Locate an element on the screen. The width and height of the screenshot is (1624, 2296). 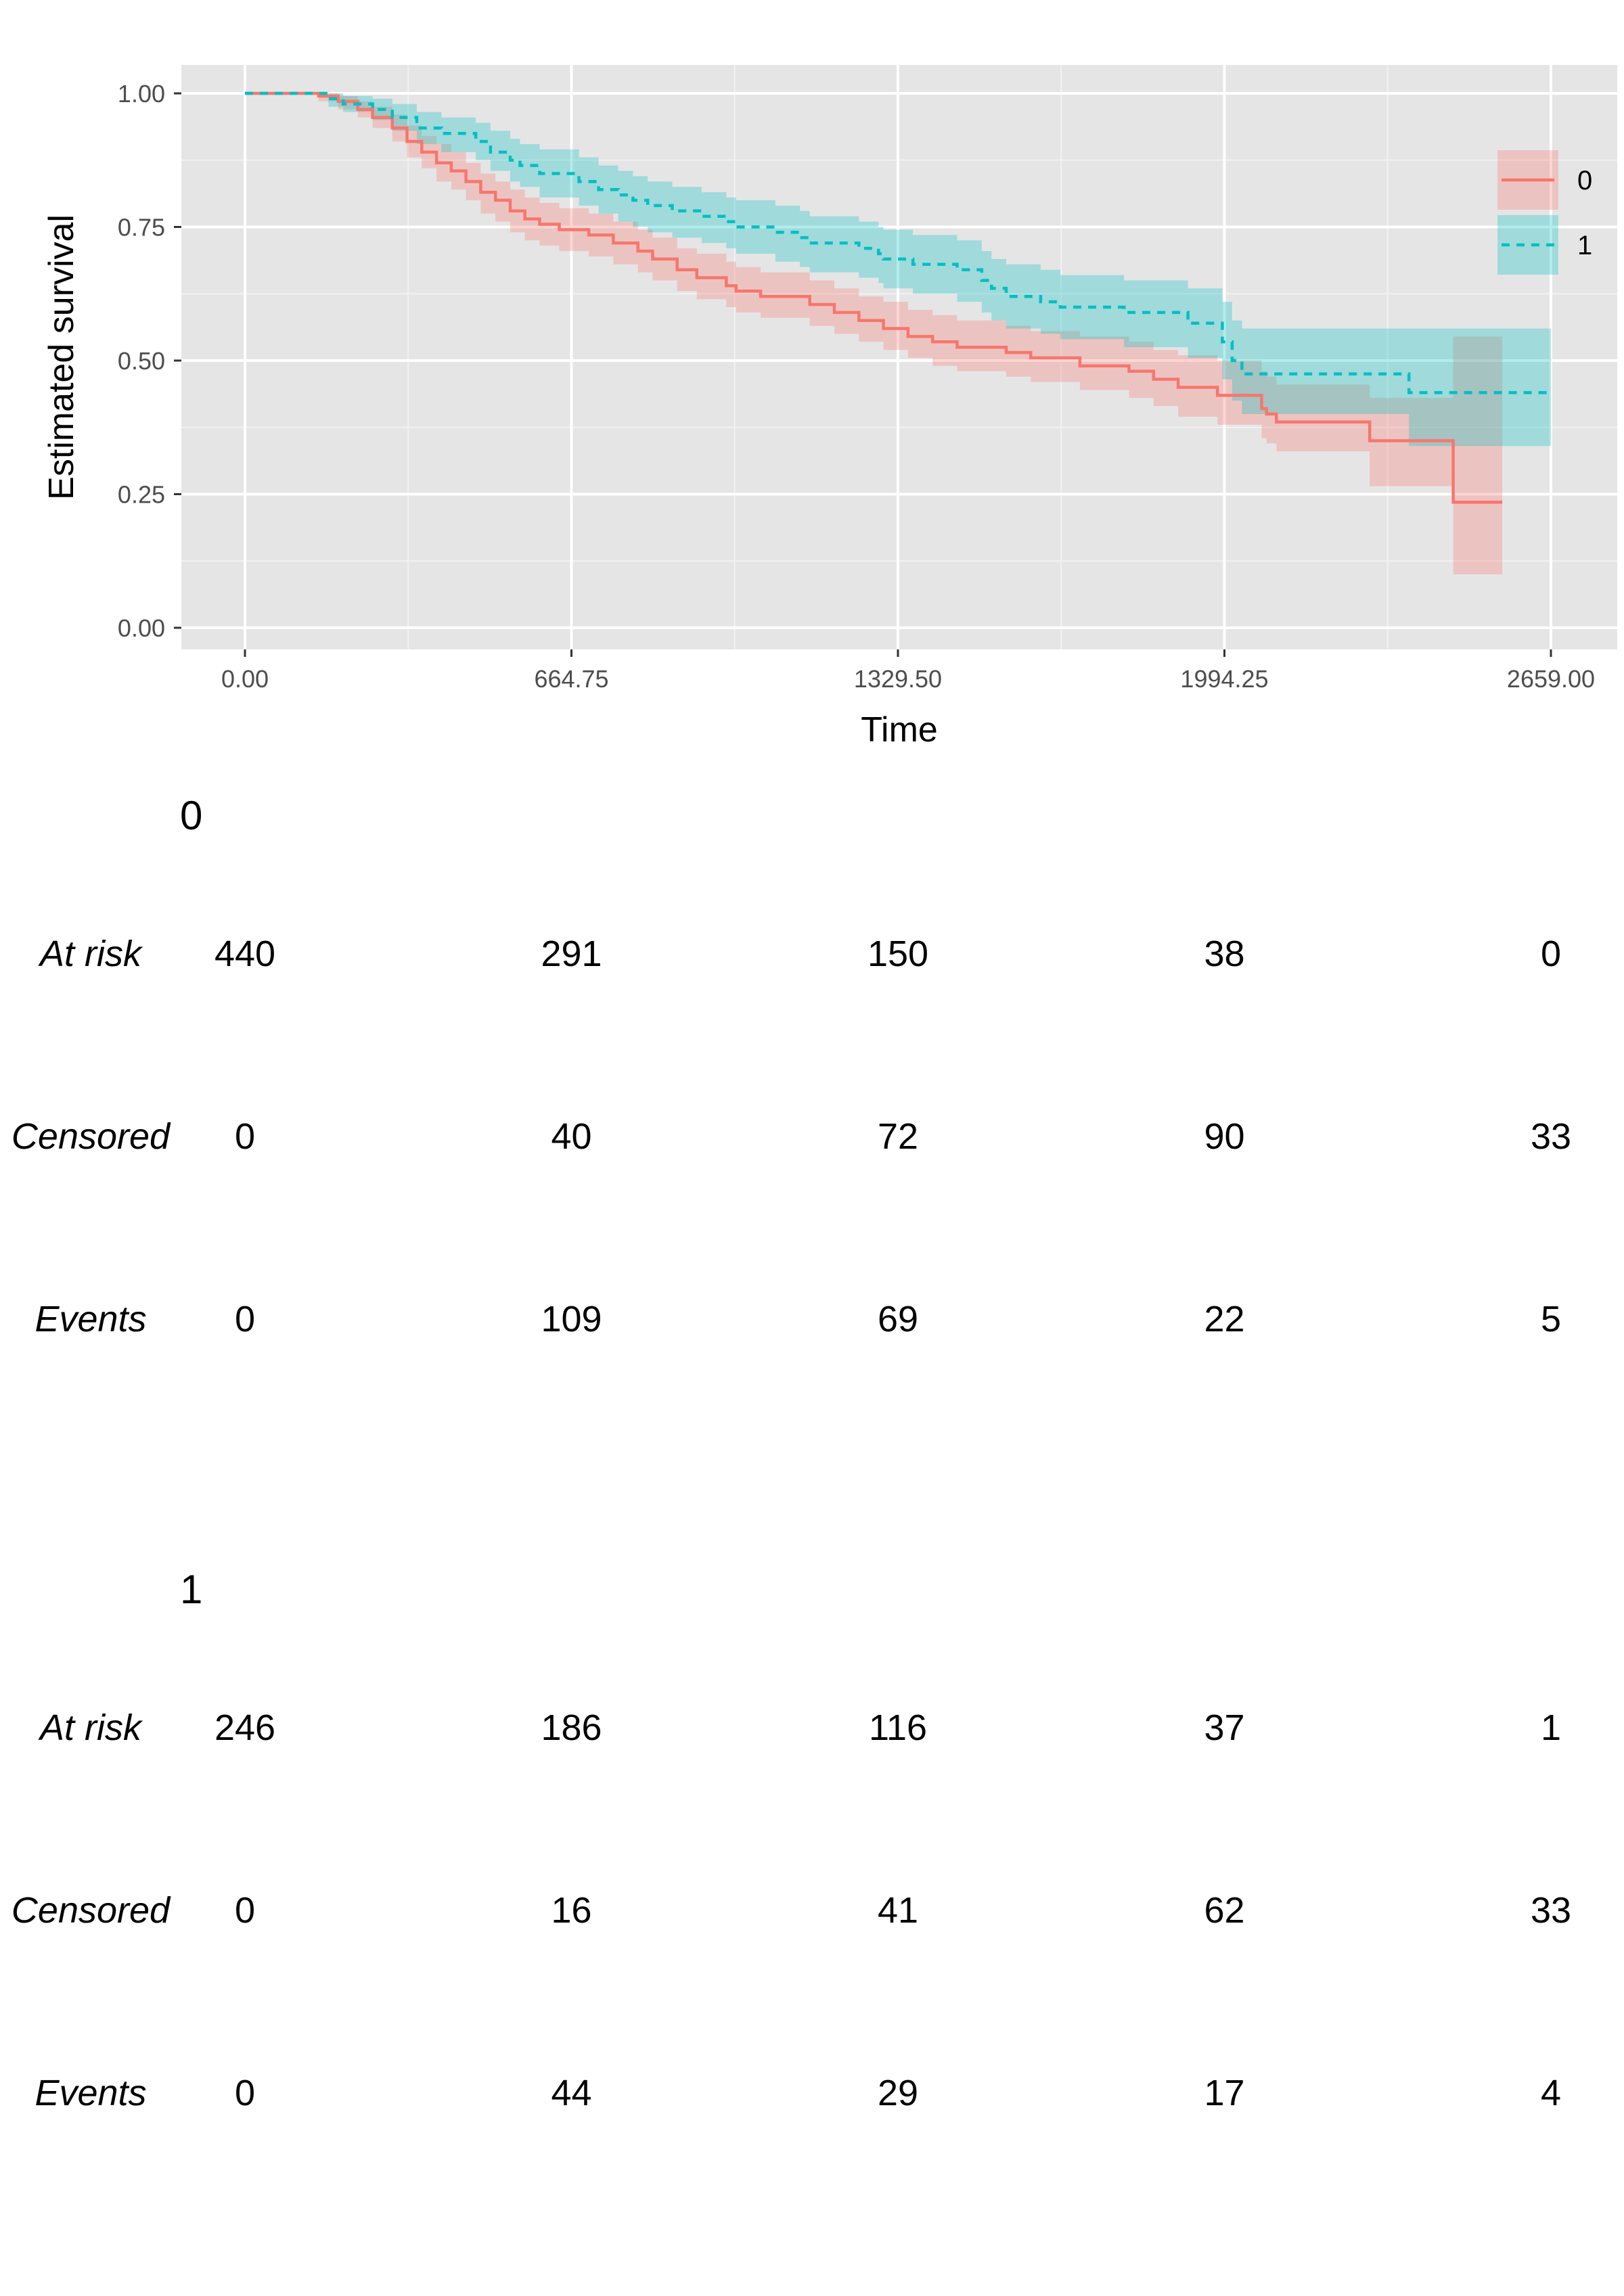
risk-table-title-0: 0 is located at coordinates (191, 815).